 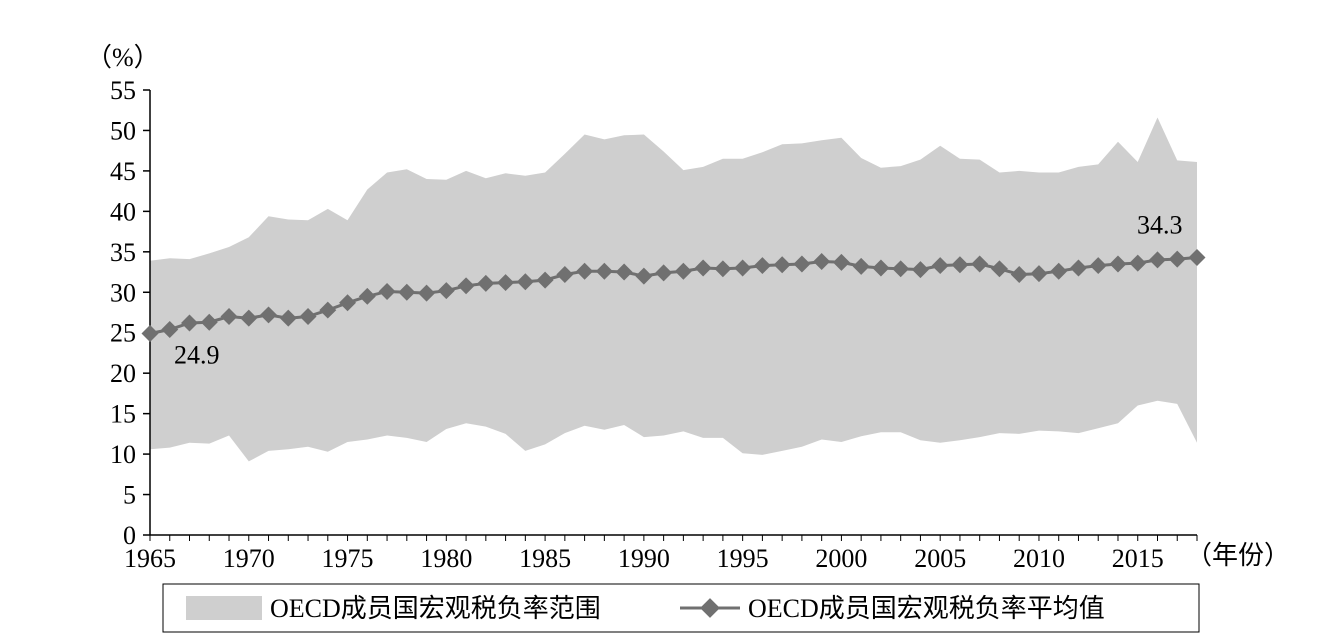 I want to click on x-unit-label: （年份）, so click(x=1238, y=555).